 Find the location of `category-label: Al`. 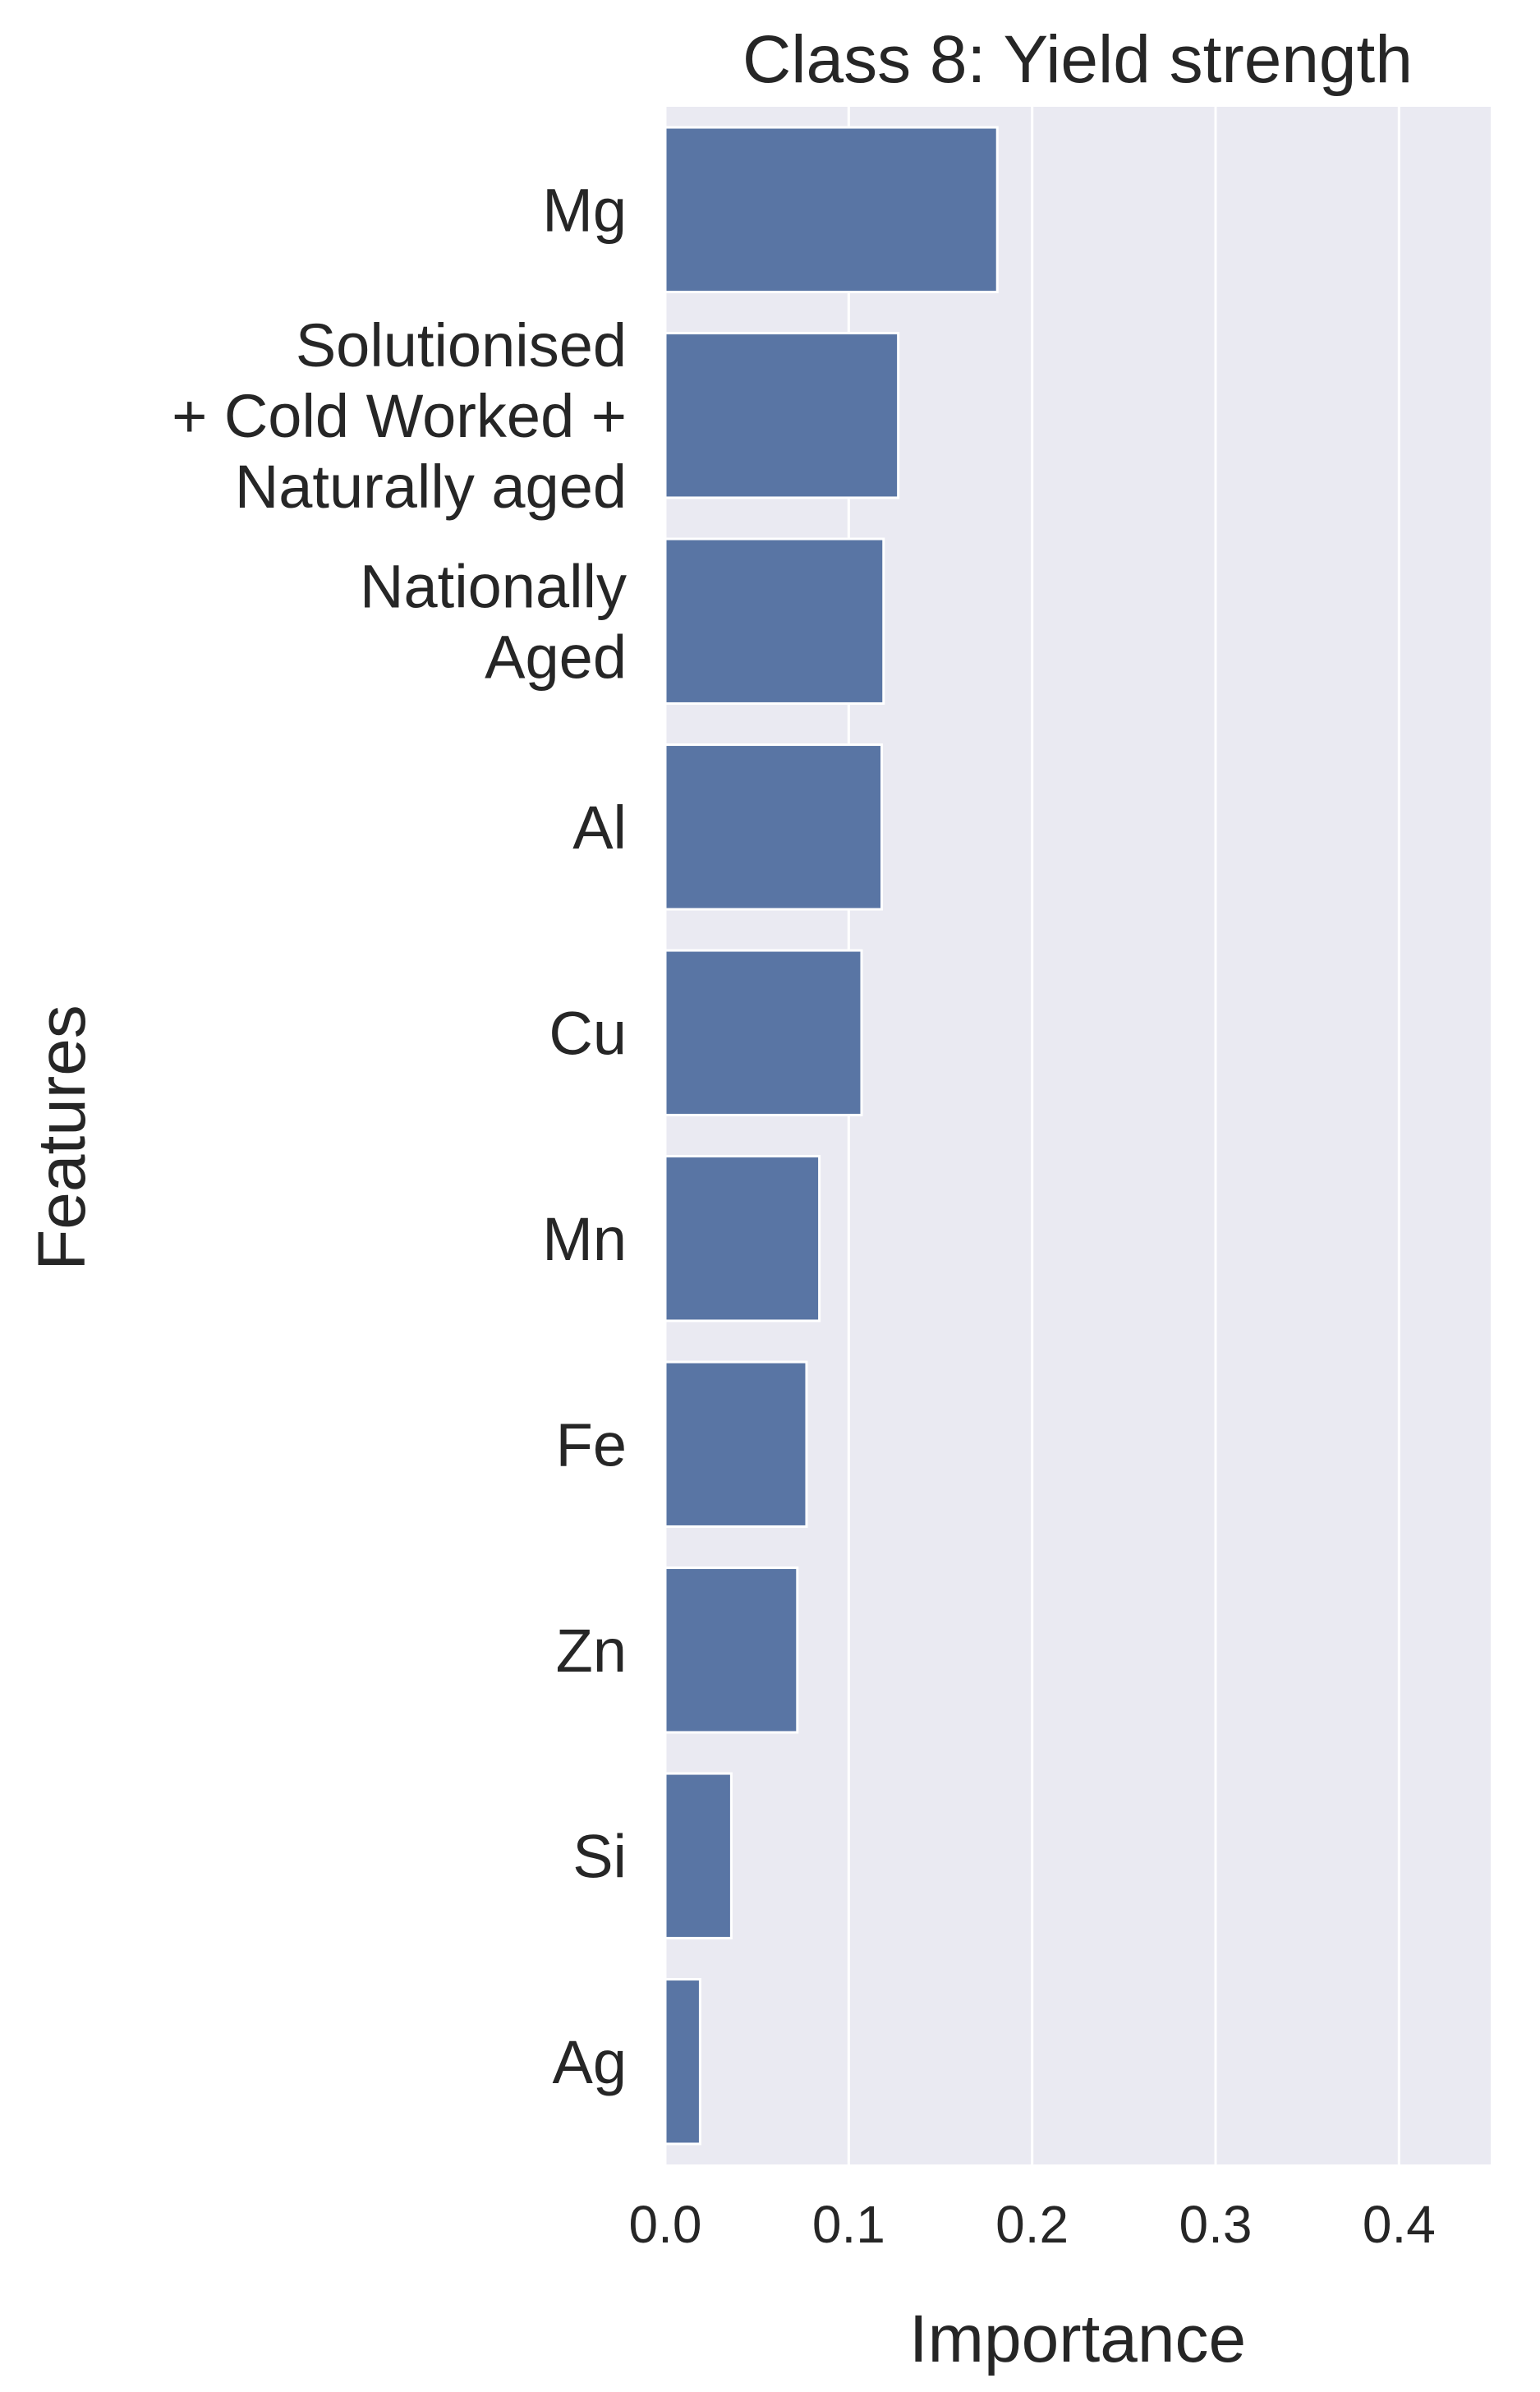

category-label: Al is located at coordinates (599, 828).